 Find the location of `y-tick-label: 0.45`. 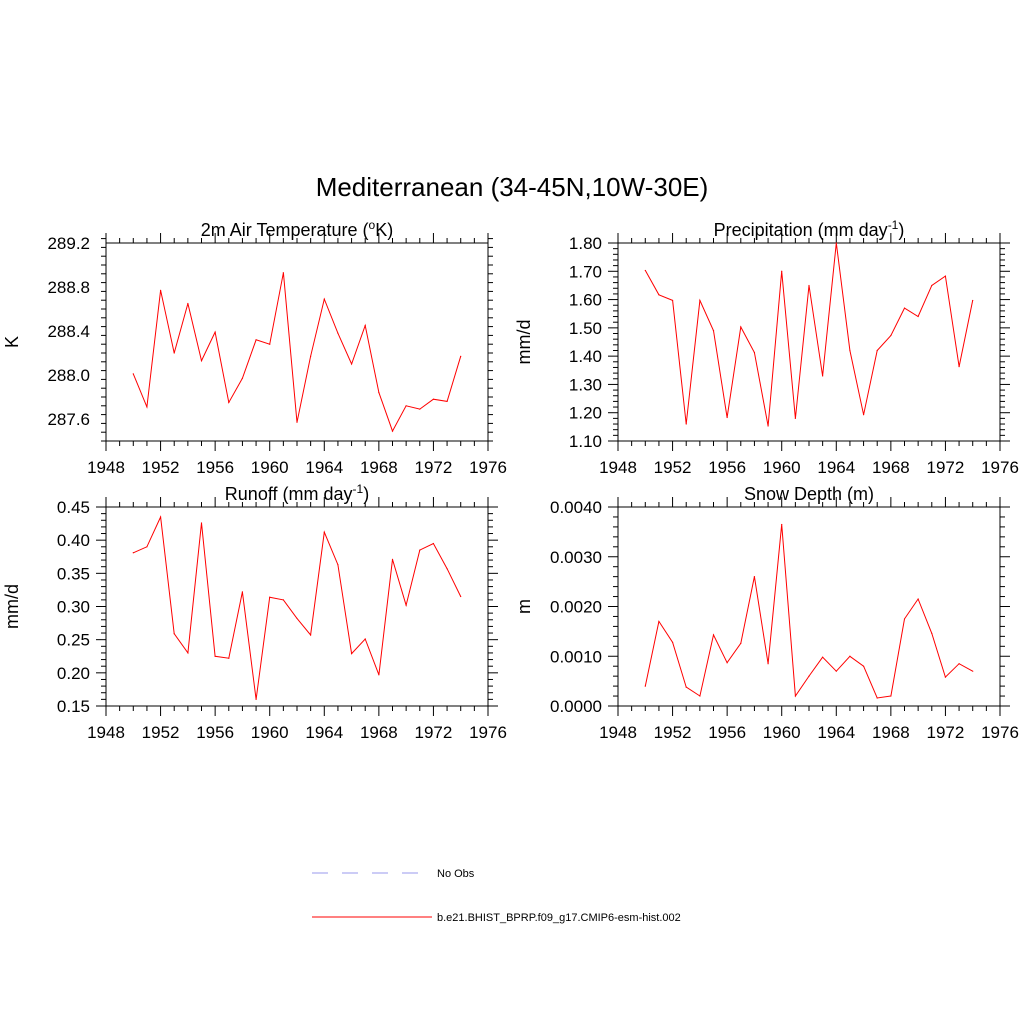

y-tick-label: 0.45 is located at coordinates (73, 507).